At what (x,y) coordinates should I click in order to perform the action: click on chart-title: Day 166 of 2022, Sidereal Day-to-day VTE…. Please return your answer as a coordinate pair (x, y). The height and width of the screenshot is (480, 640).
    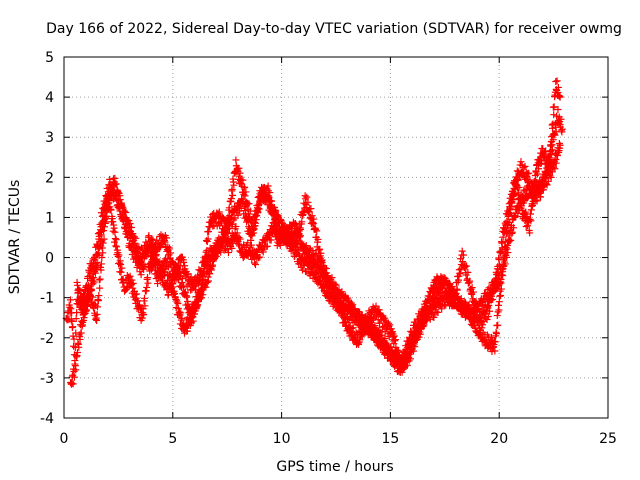
    Looking at the image, I should click on (334, 29).